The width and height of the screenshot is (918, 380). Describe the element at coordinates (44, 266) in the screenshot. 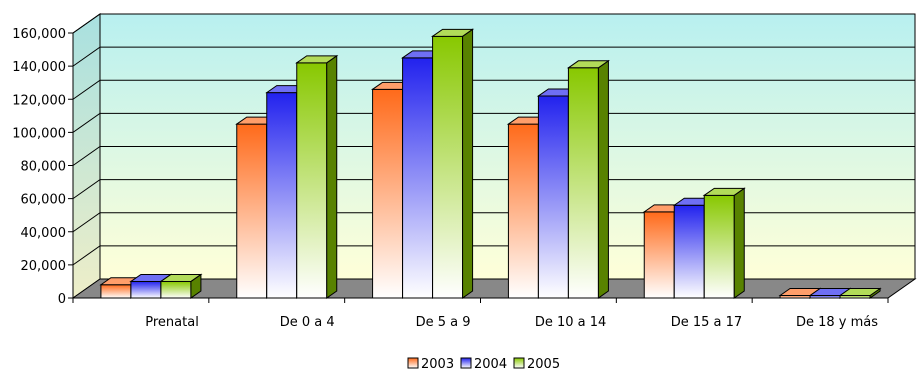

I see `y-tick-label: 20,000` at that location.